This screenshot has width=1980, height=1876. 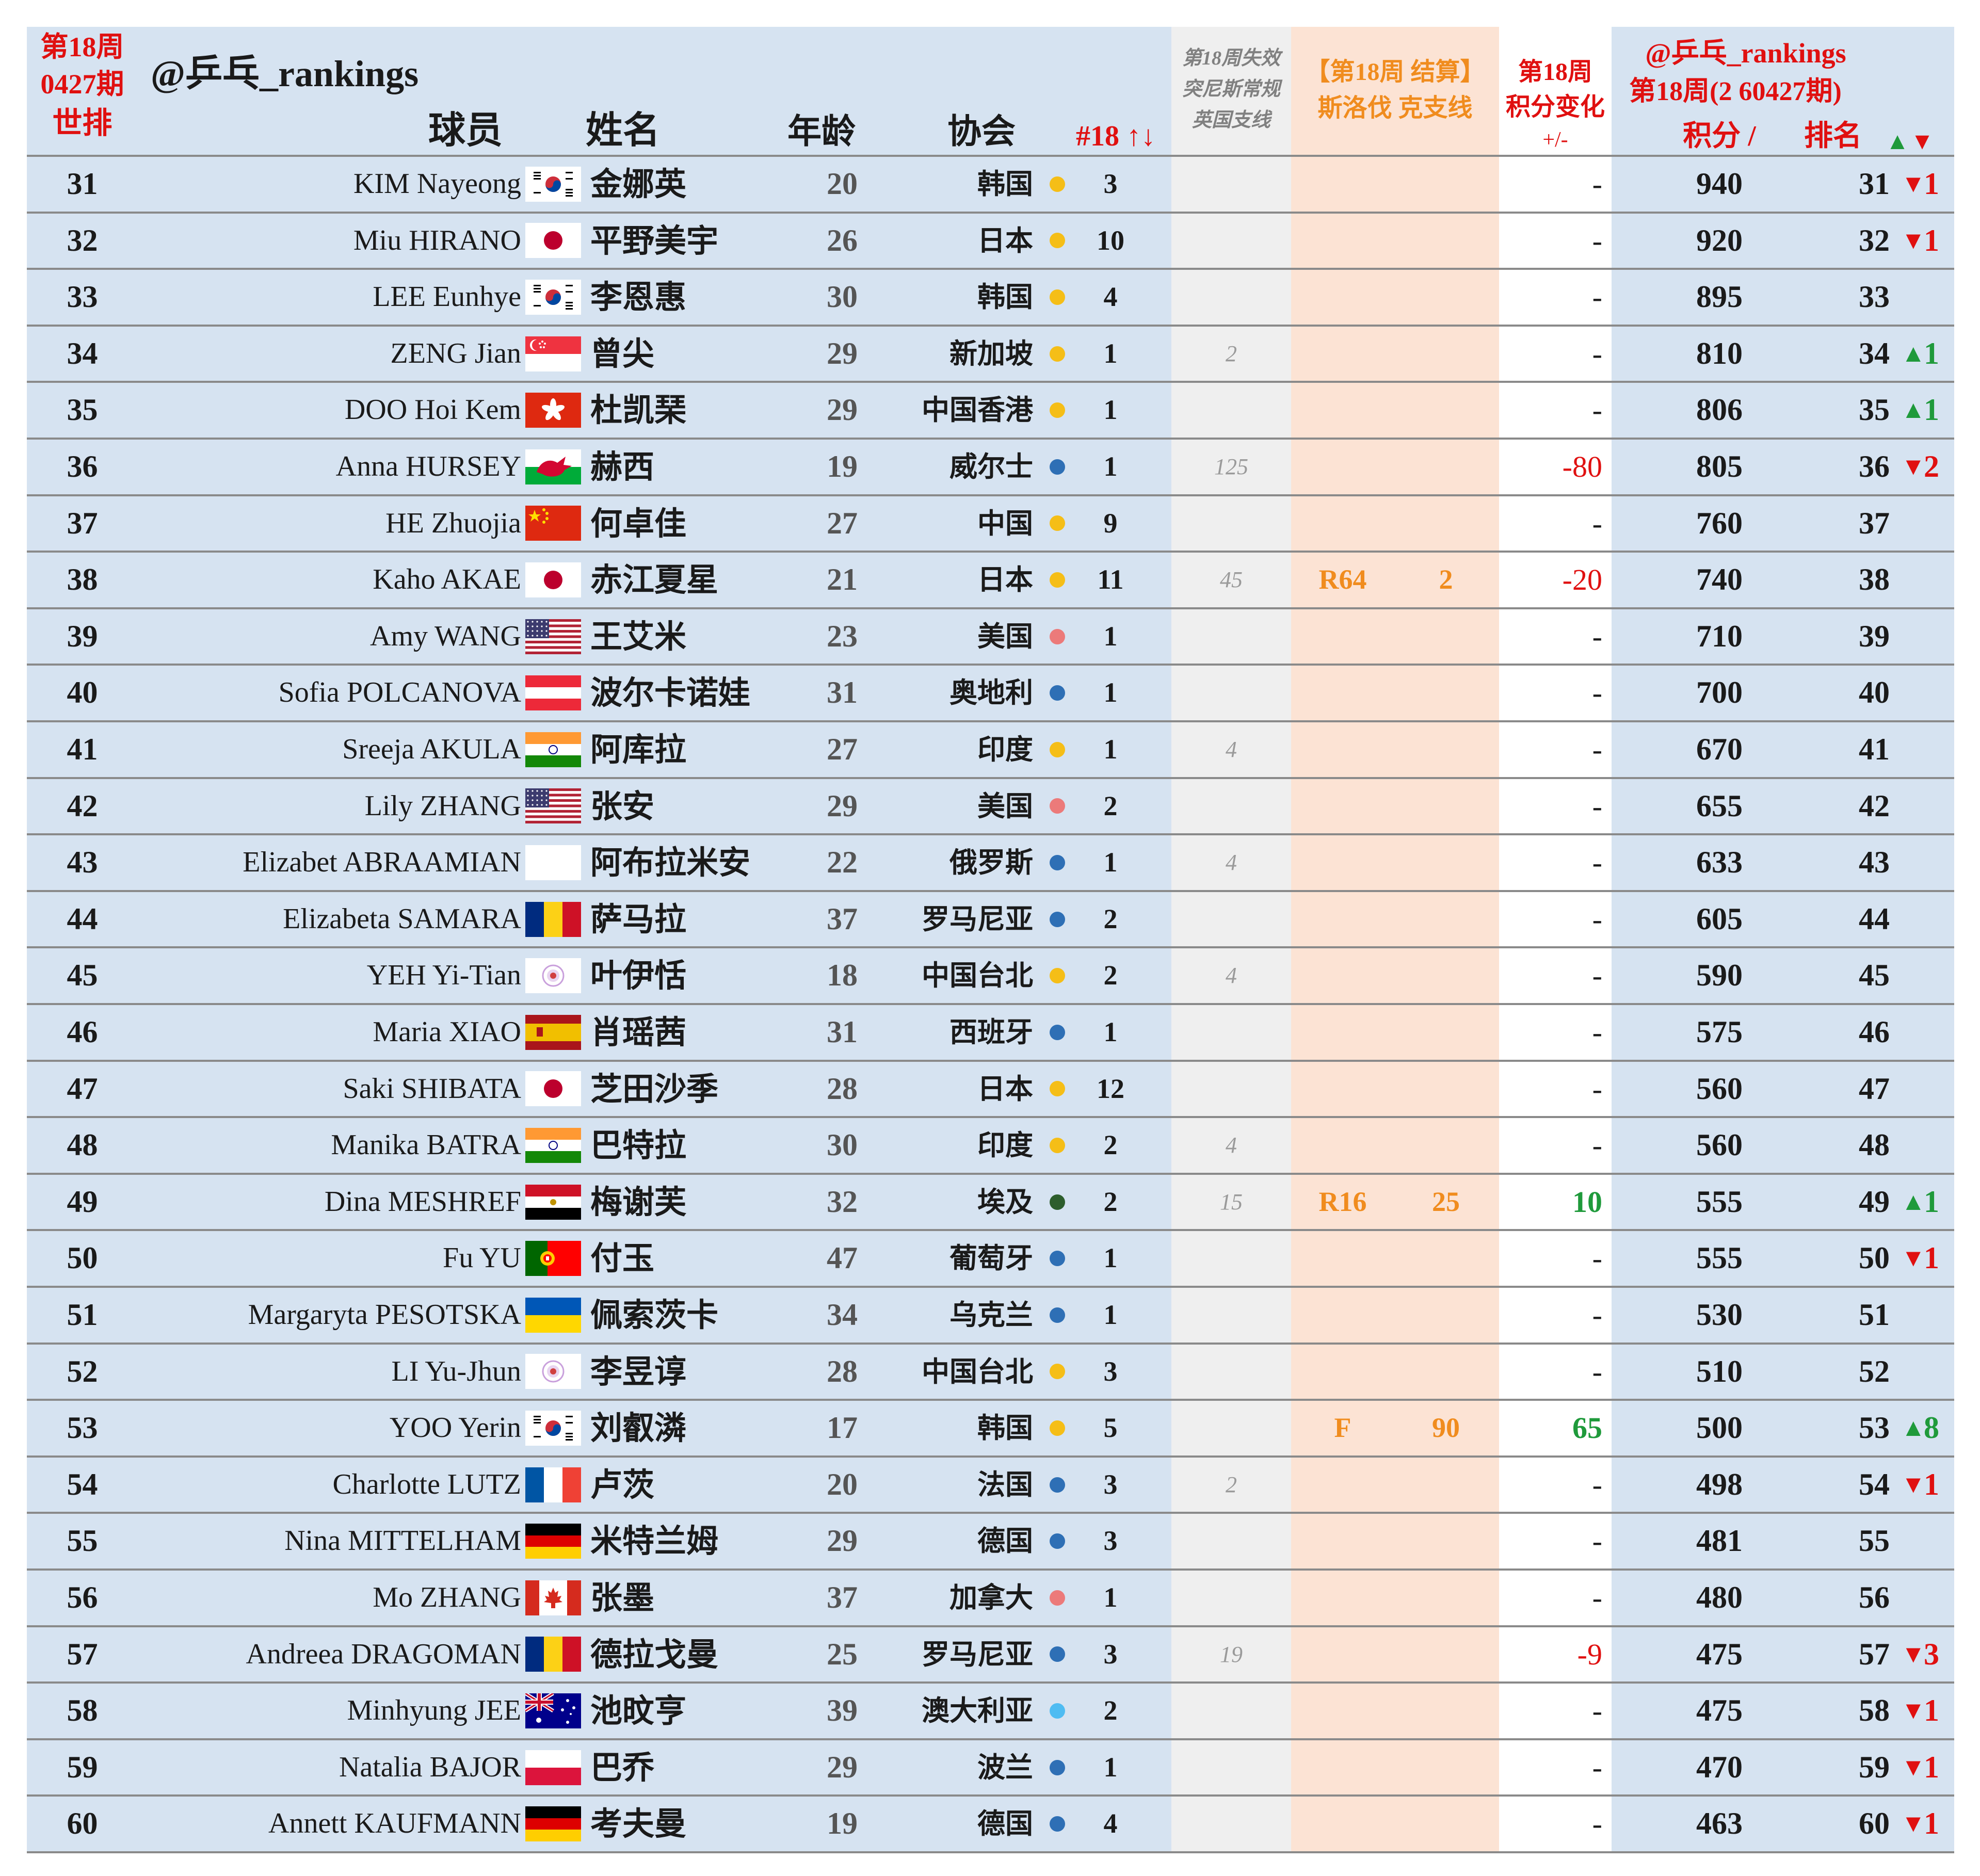 I want to click on world-rank: 53, so click(x=82, y=1428).